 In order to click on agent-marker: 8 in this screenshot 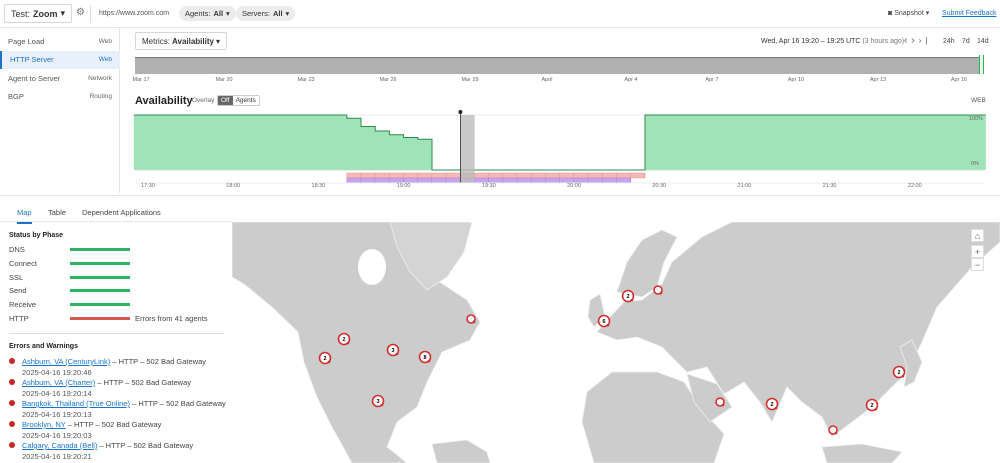, I will do `click(425, 357)`.